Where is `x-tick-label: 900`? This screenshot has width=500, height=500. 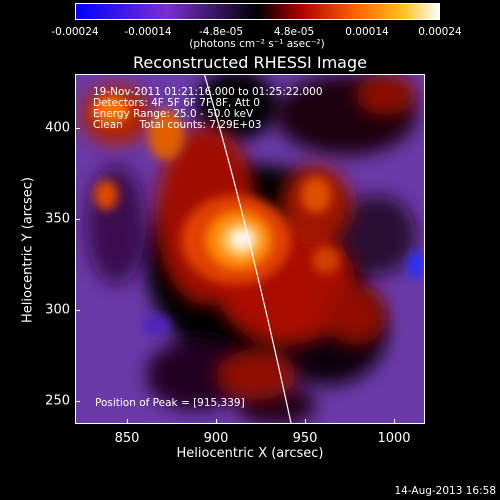 x-tick-label: 900 is located at coordinates (216, 438).